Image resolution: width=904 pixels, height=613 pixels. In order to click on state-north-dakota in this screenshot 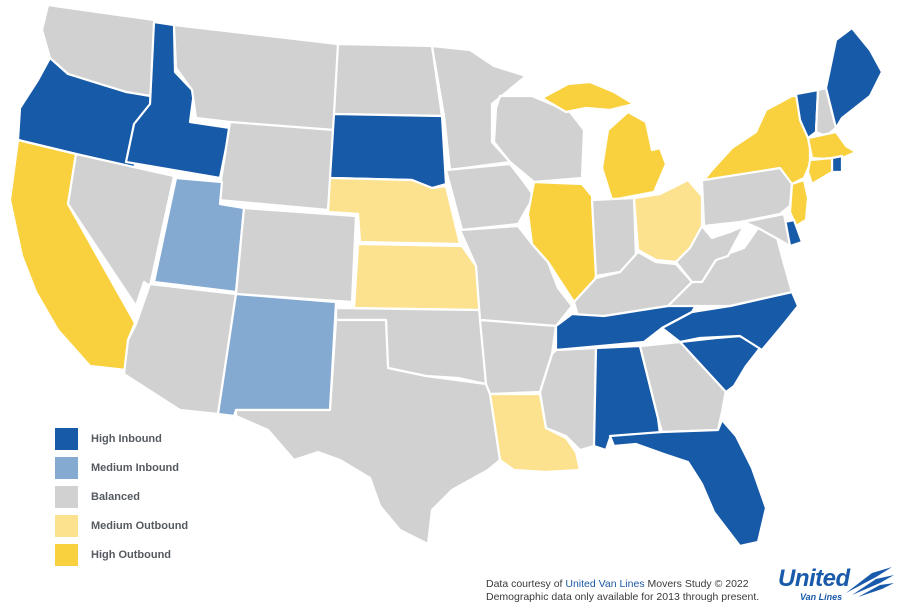, I will do `click(388, 80)`.